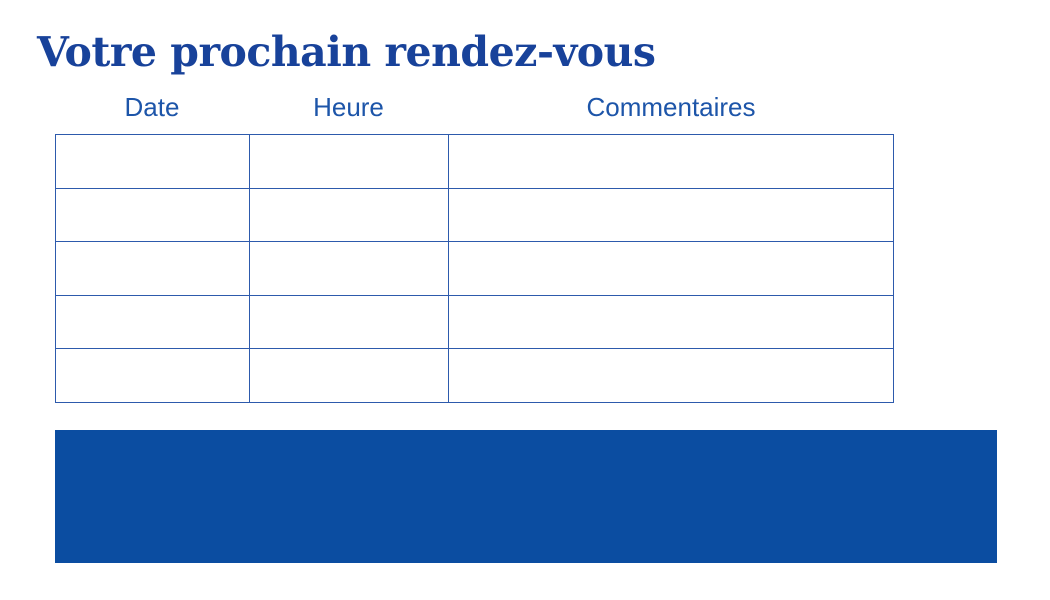 Image resolution: width=1050 pixels, height=600 pixels. What do you see at coordinates (671, 107) in the screenshot?
I see `column-header-commentaires: Commentaires` at bounding box center [671, 107].